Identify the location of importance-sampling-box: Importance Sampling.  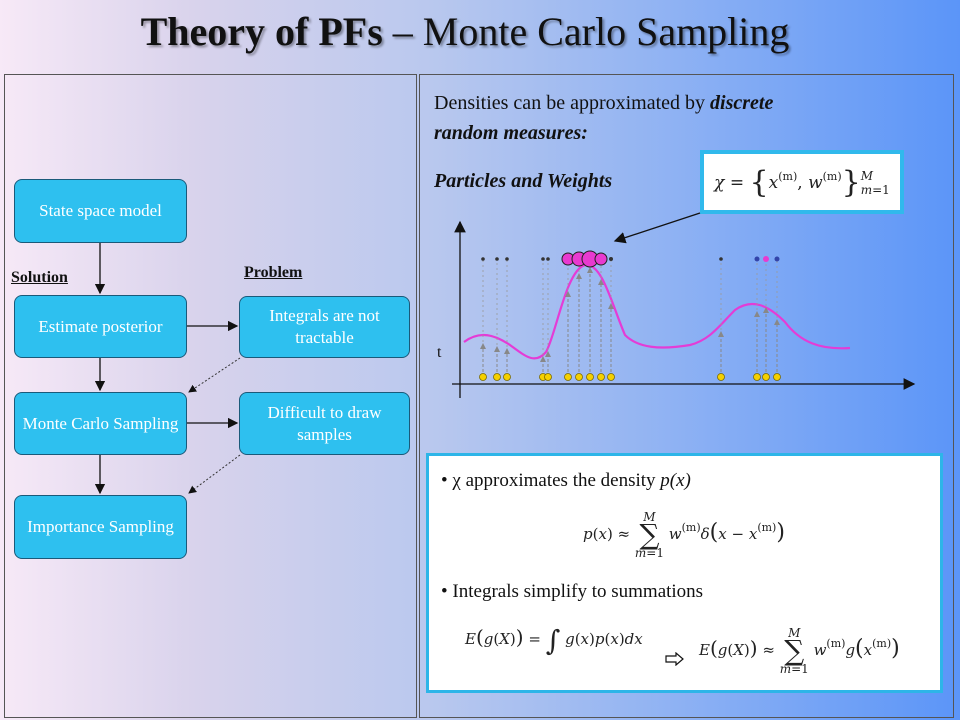
(100, 527).